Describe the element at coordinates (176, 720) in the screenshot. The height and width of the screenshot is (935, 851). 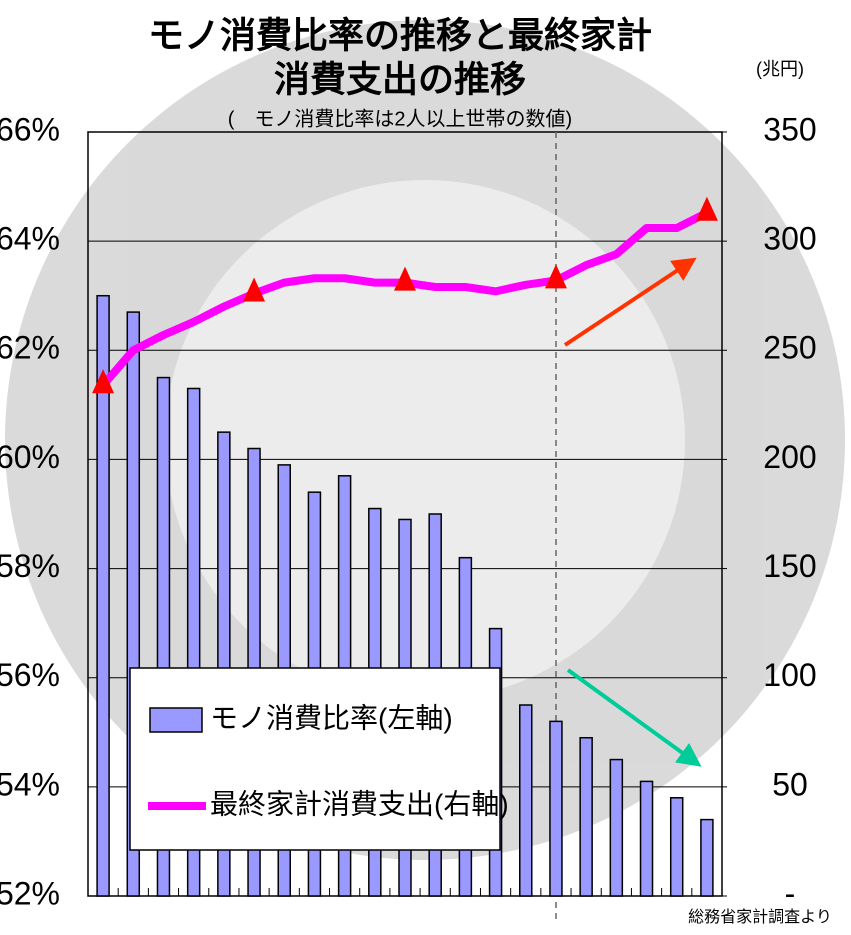
I see `legend-swatch` at that location.